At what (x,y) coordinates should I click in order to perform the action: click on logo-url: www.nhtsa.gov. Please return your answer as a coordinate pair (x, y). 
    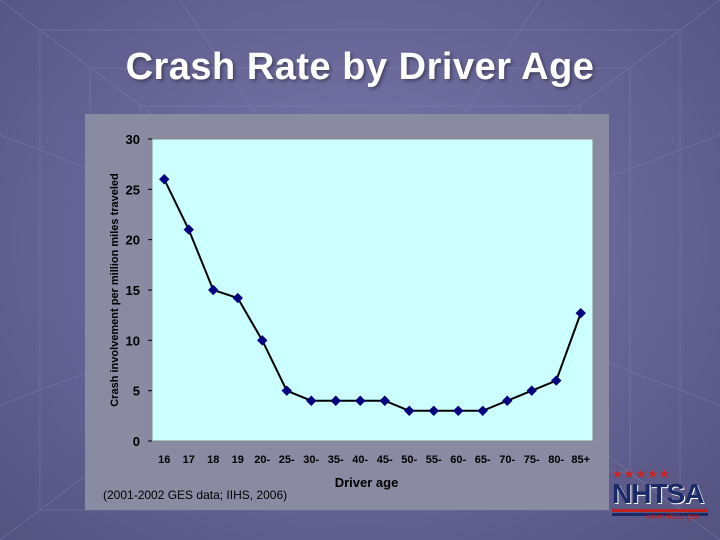
    Looking at the image, I should click on (673, 516).